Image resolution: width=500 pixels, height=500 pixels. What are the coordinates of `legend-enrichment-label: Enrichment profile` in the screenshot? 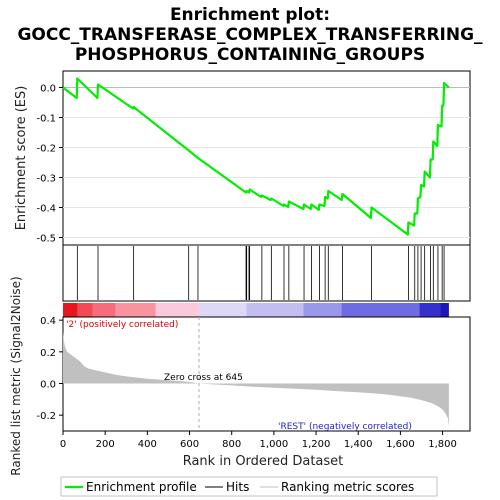 It's located at (141, 487).